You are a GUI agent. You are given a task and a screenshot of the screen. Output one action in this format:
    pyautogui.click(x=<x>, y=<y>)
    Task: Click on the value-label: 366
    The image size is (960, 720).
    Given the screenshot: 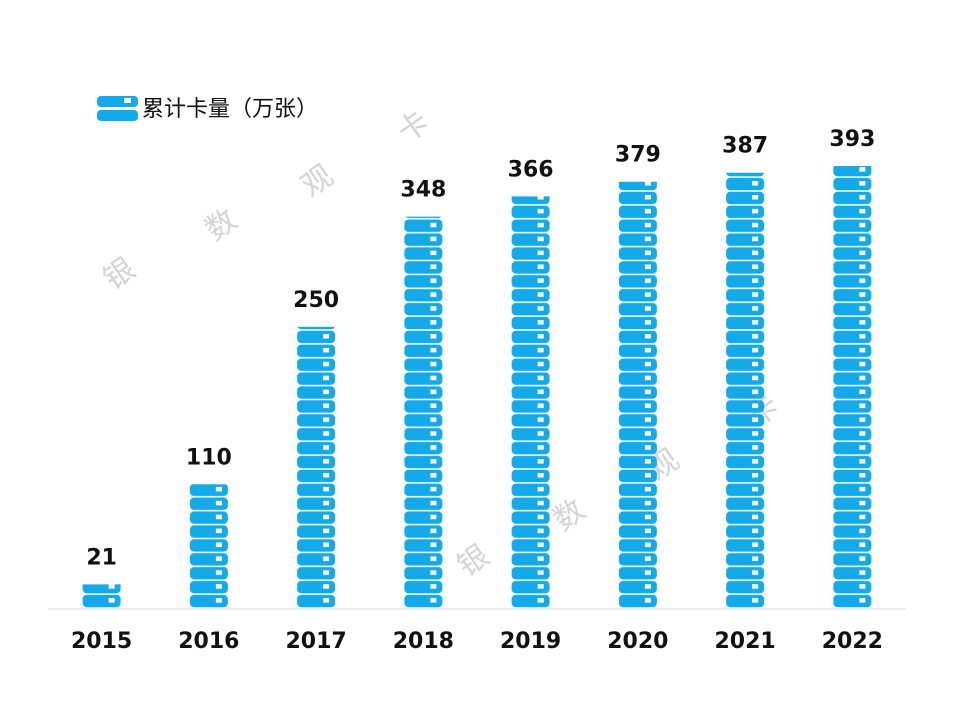 What is the action you would take?
    pyautogui.click(x=531, y=169)
    